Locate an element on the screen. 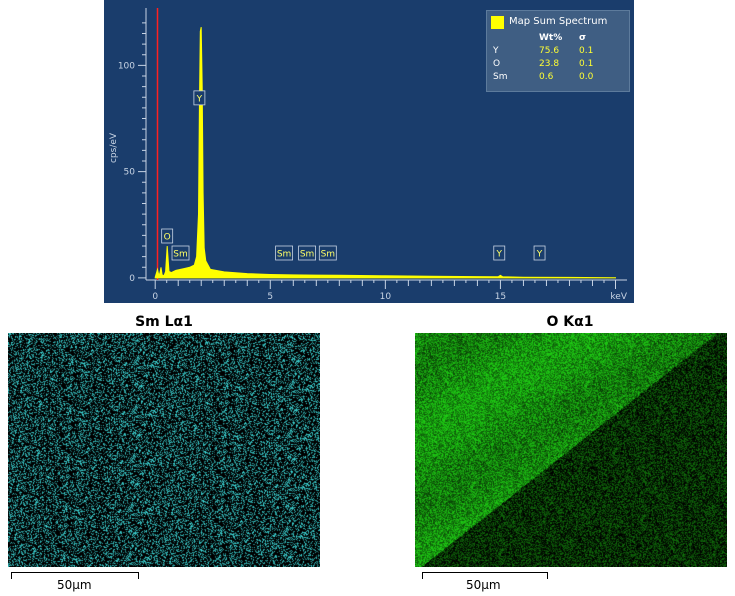 This screenshot has height=596, width=735. x-tick-label: 0 is located at coordinates (155, 297).